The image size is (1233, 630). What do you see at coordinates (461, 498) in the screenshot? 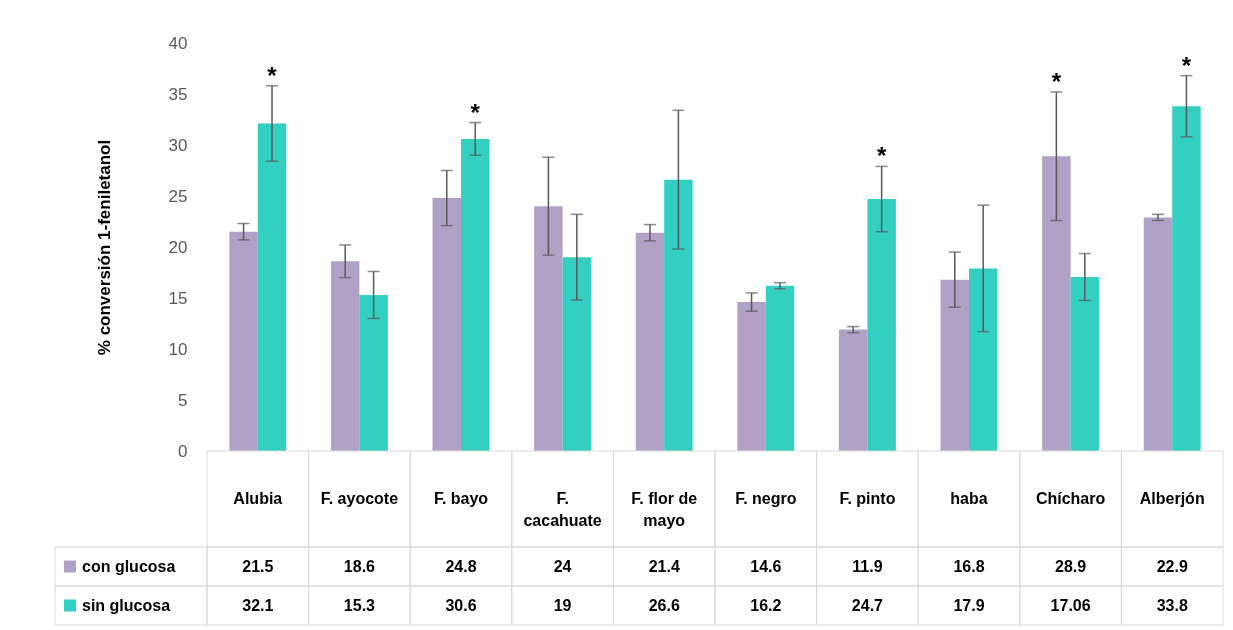
I see `x-tick-label: F. bayo` at bounding box center [461, 498].